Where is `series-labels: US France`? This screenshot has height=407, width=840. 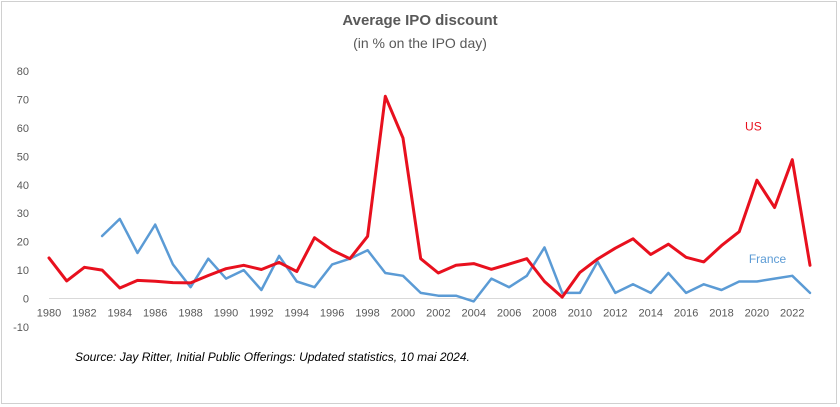
series-labels: US France is located at coordinates (765, 193).